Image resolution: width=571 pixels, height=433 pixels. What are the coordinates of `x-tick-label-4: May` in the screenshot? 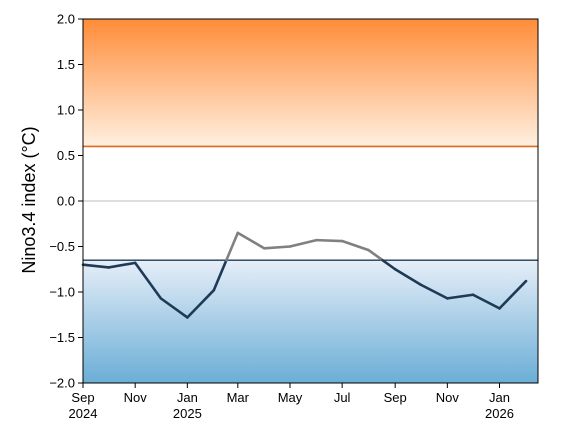 It's located at (290, 397).